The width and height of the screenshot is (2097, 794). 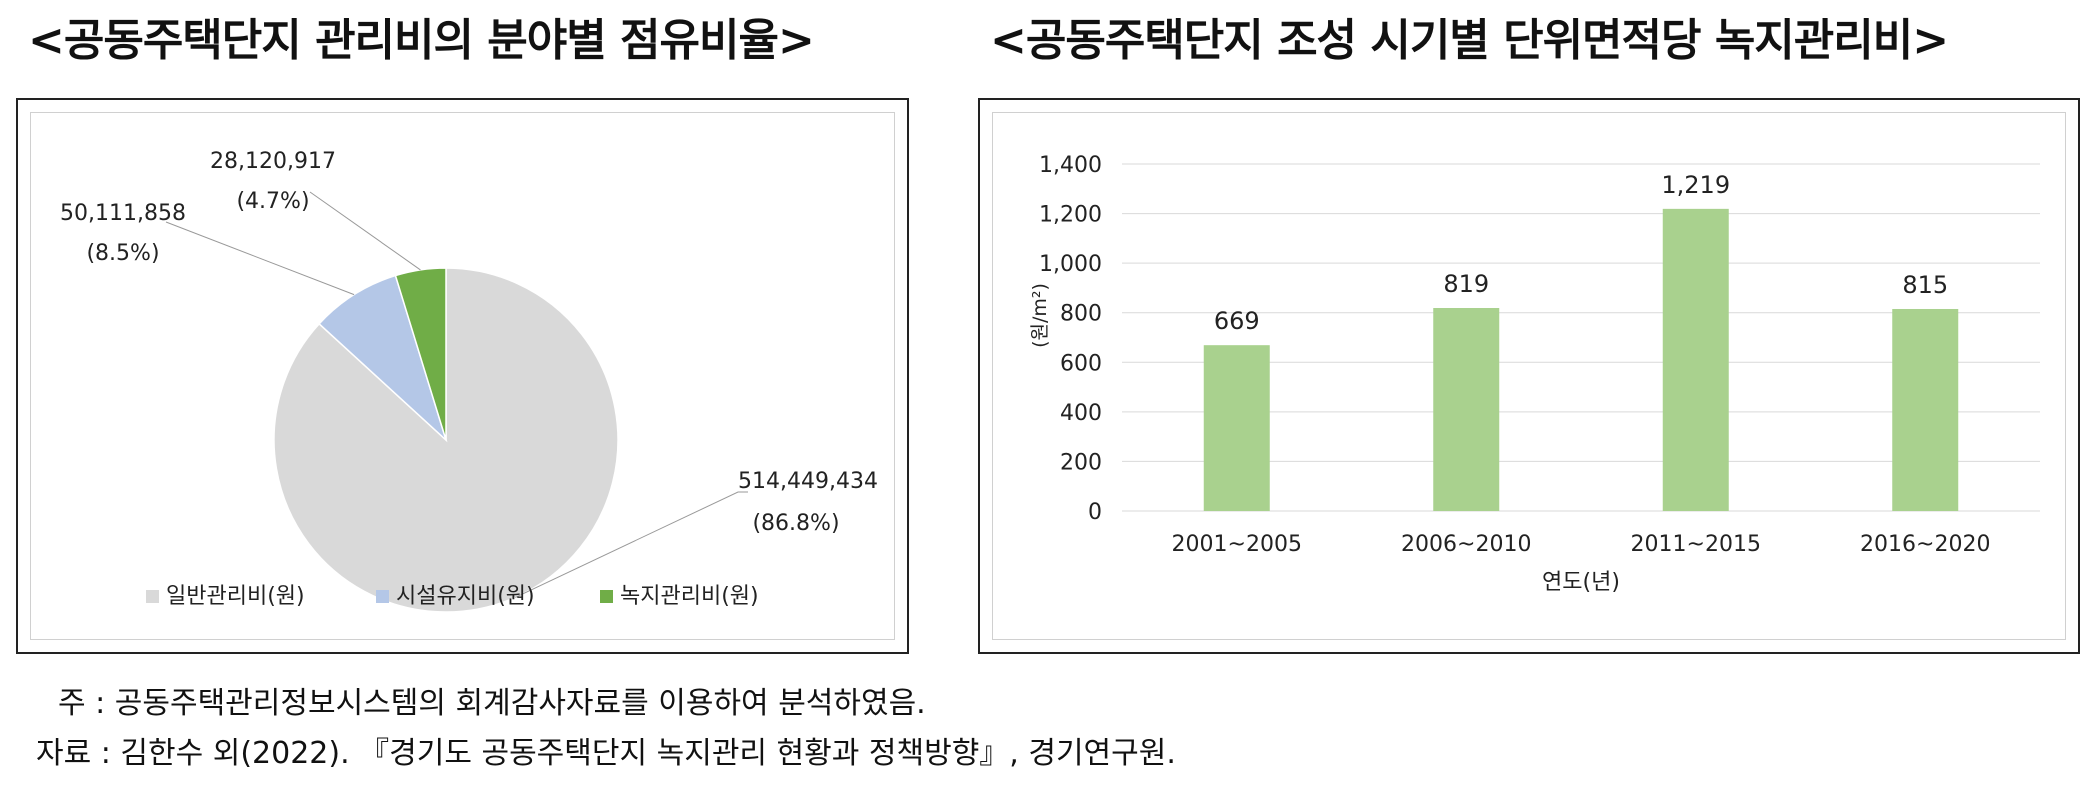 What do you see at coordinates (123, 213) in the screenshot?
I see `pie-value-label: 50,111,858` at bounding box center [123, 213].